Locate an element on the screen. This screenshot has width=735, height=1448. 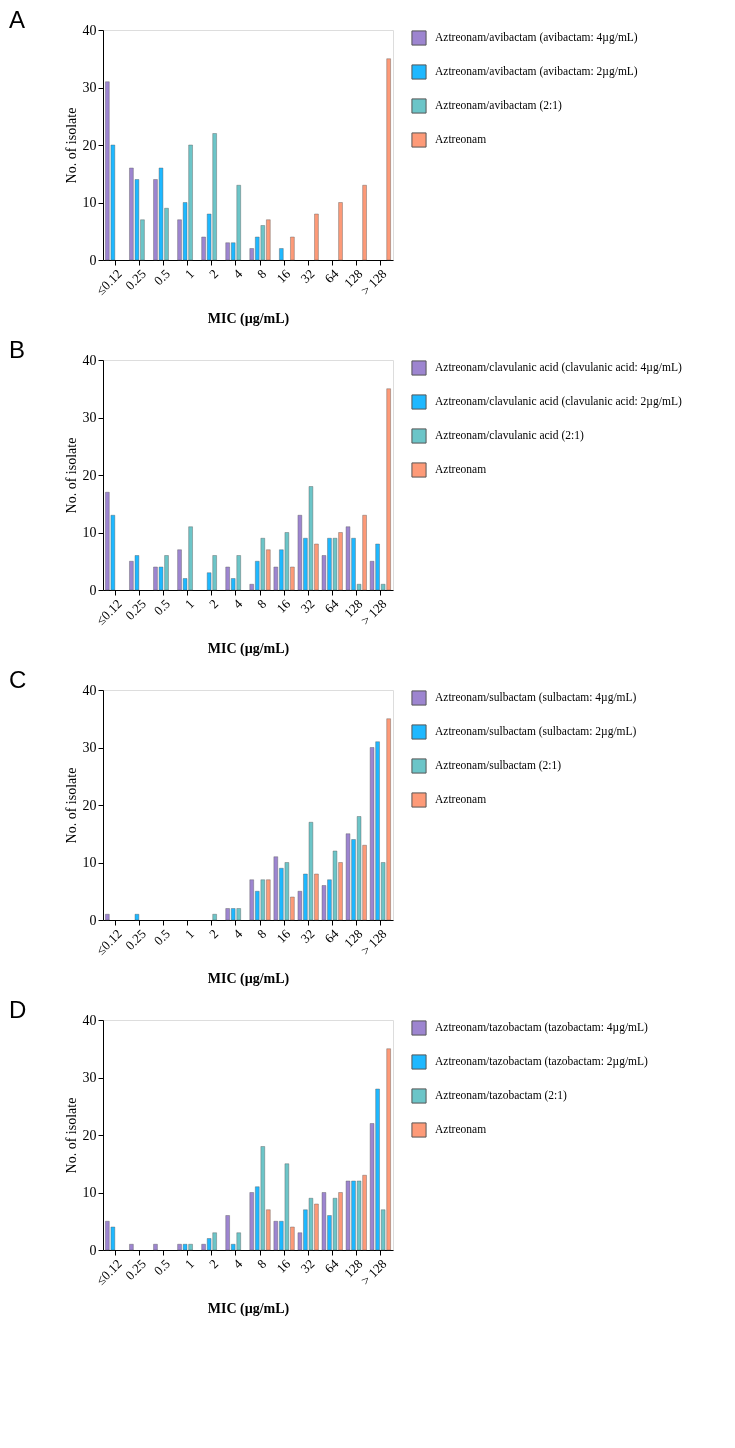
chart-title: B is located at coordinates (17, 349).